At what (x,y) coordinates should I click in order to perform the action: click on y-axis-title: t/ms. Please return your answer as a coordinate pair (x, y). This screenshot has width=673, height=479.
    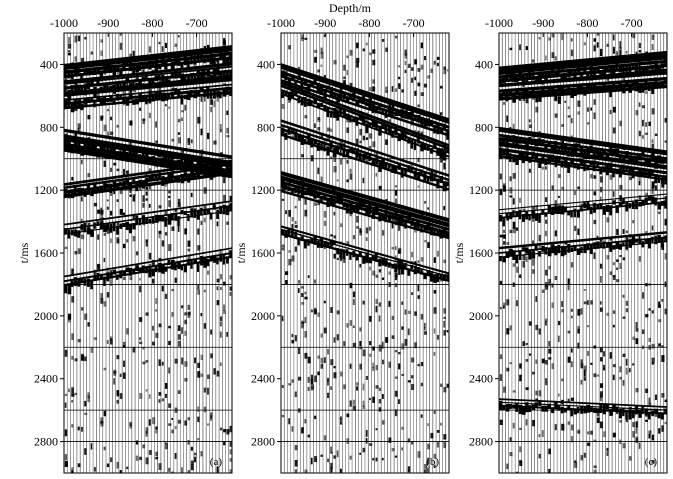
    Looking at the image, I should click on (24, 252).